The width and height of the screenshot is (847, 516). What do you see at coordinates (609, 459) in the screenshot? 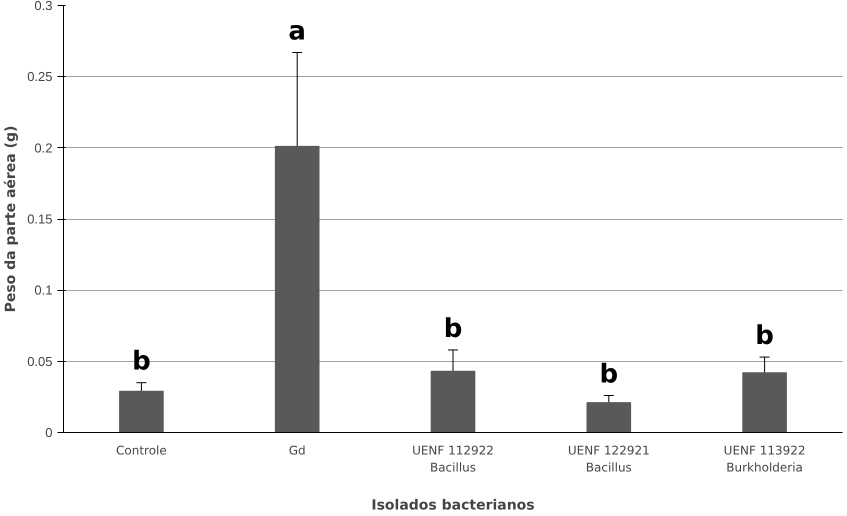
I see `x-tick-label: UENF 122921 Bacillus` at bounding box center [609, 459].